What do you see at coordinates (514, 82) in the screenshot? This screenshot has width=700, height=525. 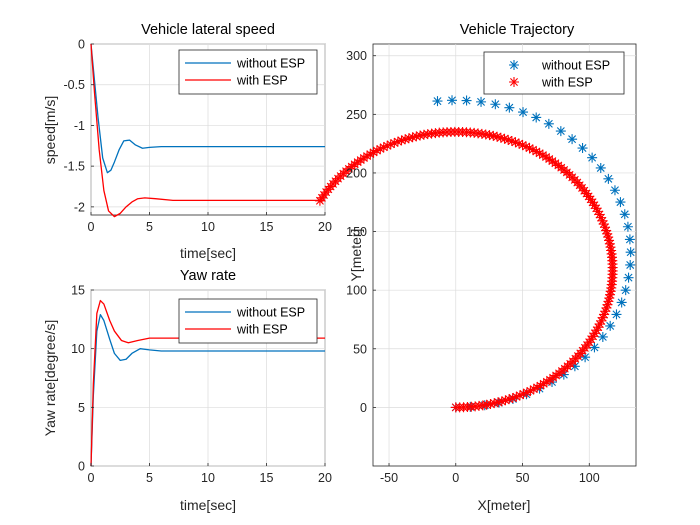 I see `traj-legend-swatch` at bounding box center [514, 82].